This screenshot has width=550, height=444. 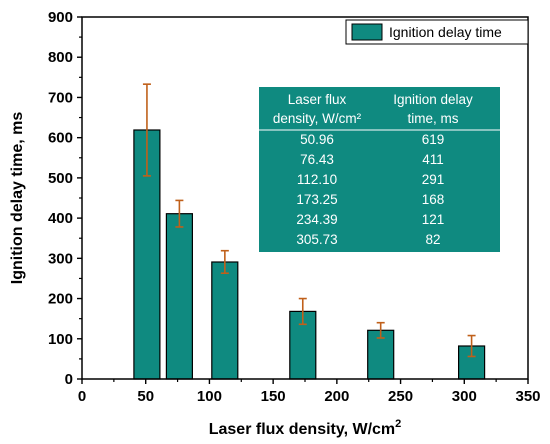 I want to click on x-tick-label: 250, so click(x=400, y=396).